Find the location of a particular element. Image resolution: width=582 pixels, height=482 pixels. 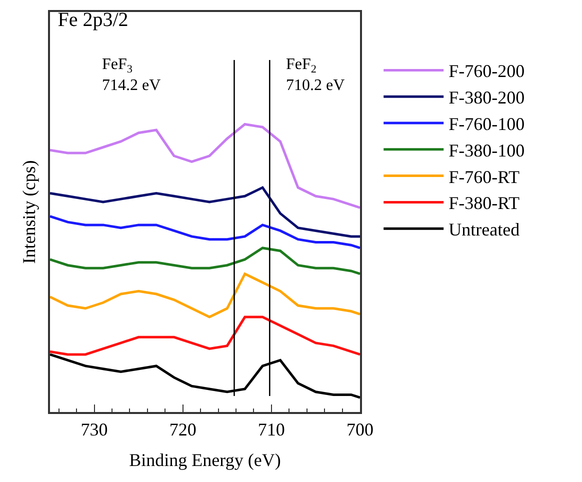

x-tick-label: 730 is located at coordinates (94, 429).